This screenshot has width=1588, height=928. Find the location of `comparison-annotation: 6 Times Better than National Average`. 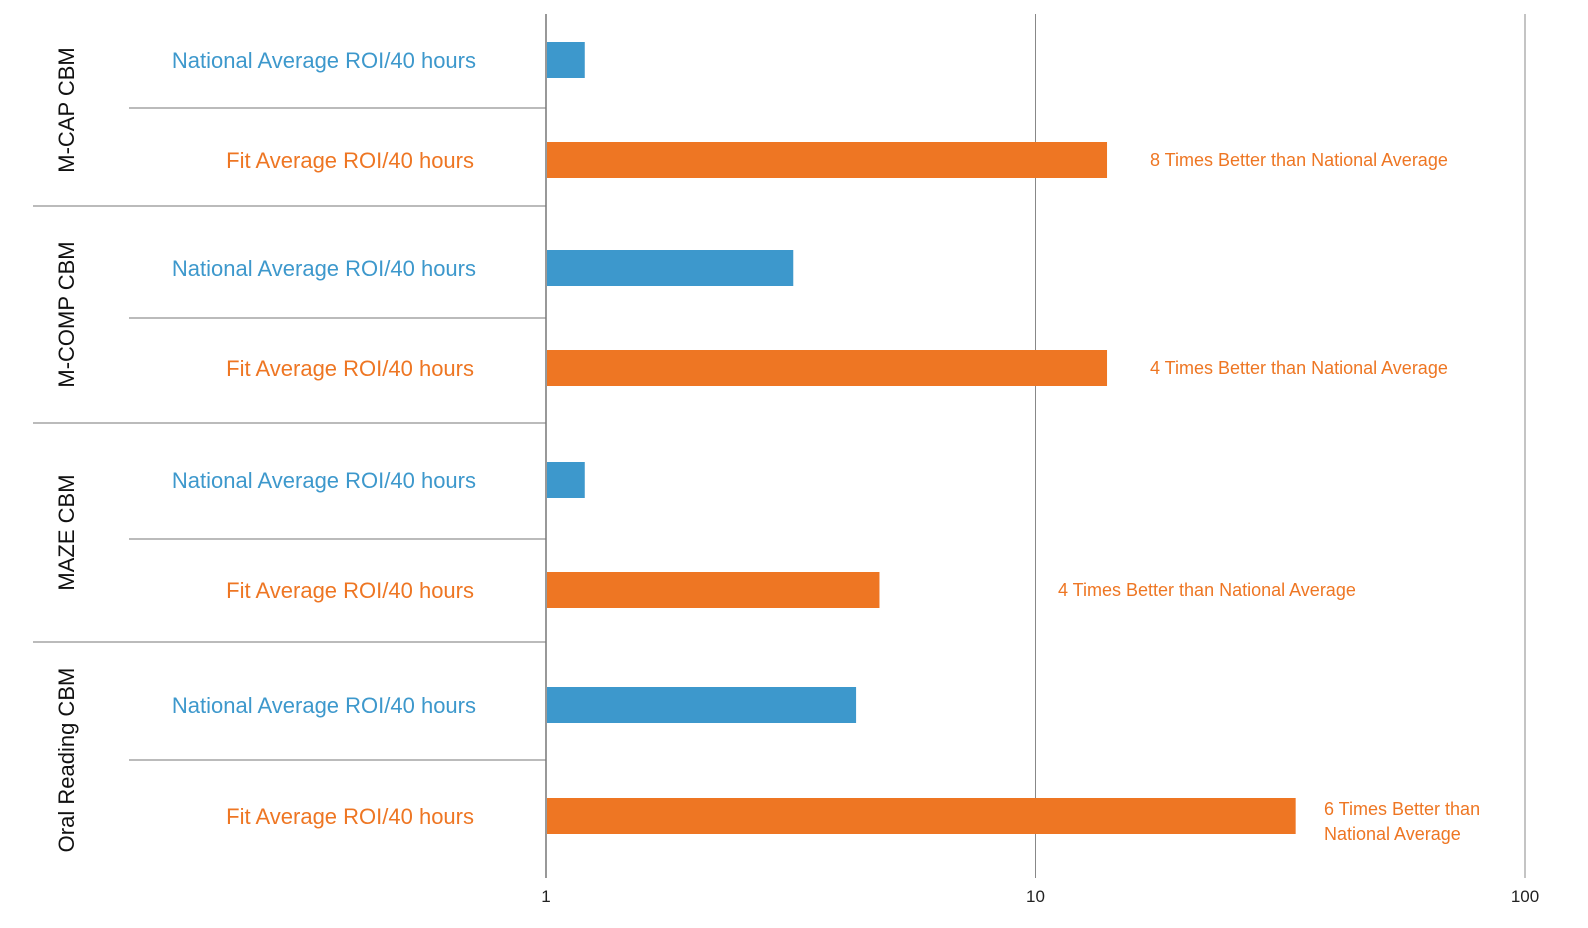

comparison-annotation: 6 Times Better than National Average is located at coordinates (1402, 821).